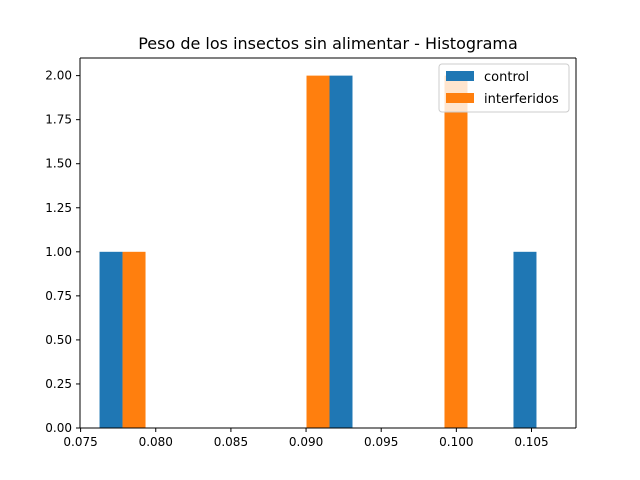 The image size is (640, 480). I want to click on x-axis-ticks: 0.075 0.080 0.085 0.090 0.095 0.100 0.105, so click(306, 438).